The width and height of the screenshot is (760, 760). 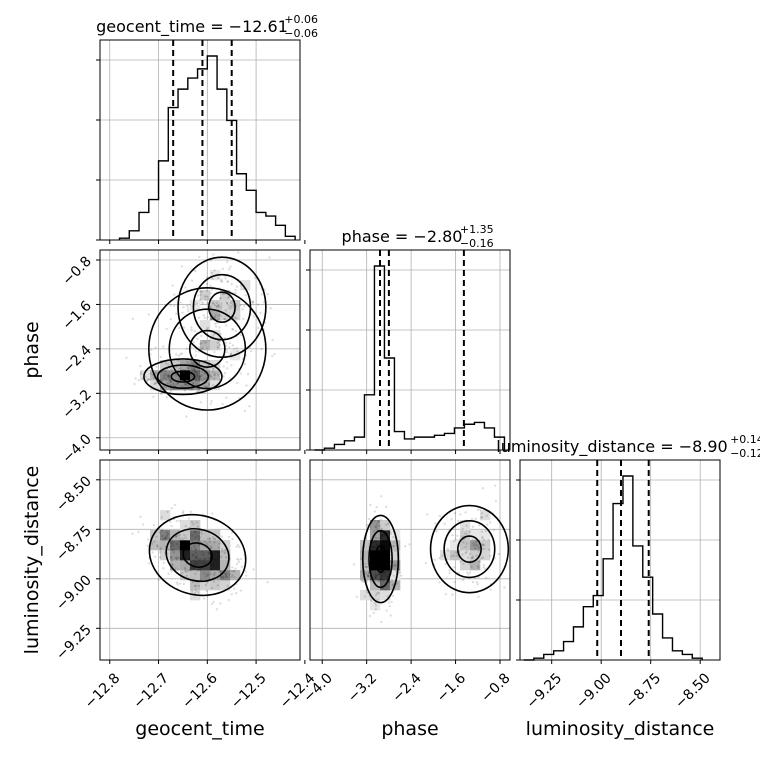 What do you see at coordinates (477, 243) in the screenshot?
I see `title-lower-error: −0.16` at bounding box center [477, 243].